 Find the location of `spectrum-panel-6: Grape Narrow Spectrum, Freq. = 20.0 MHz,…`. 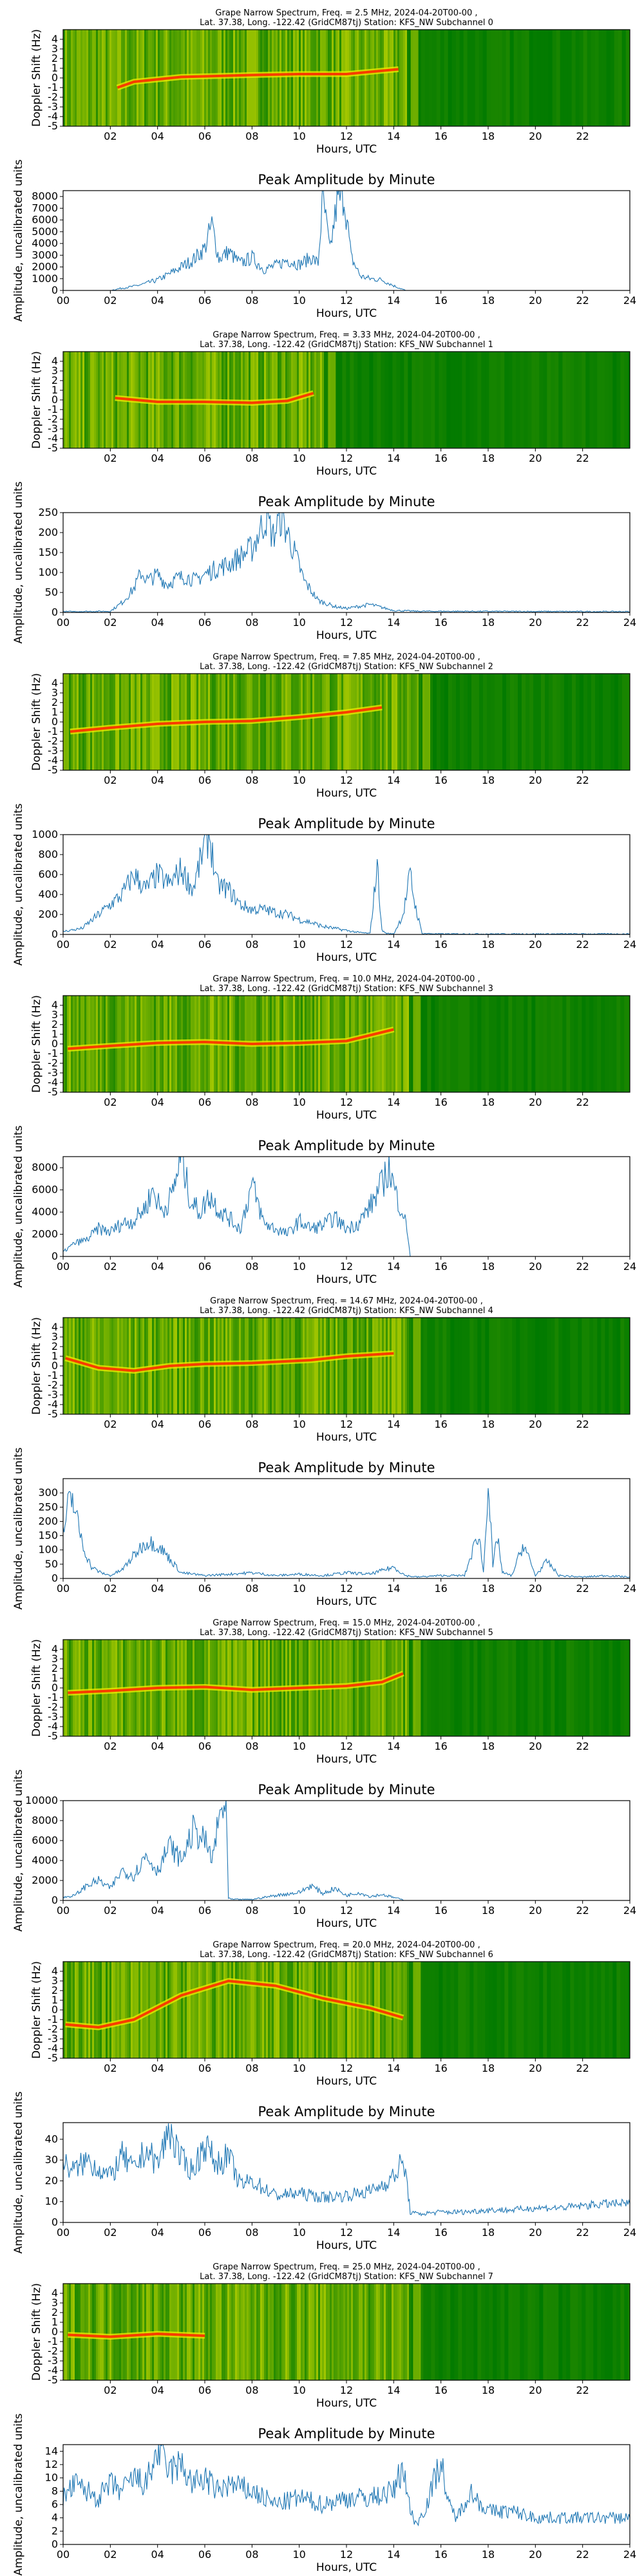

spectrum-panel-6: Grape Narrow Spectrum, Freq. = 20.0 MHz,… is located at coordinates (330, 2014).